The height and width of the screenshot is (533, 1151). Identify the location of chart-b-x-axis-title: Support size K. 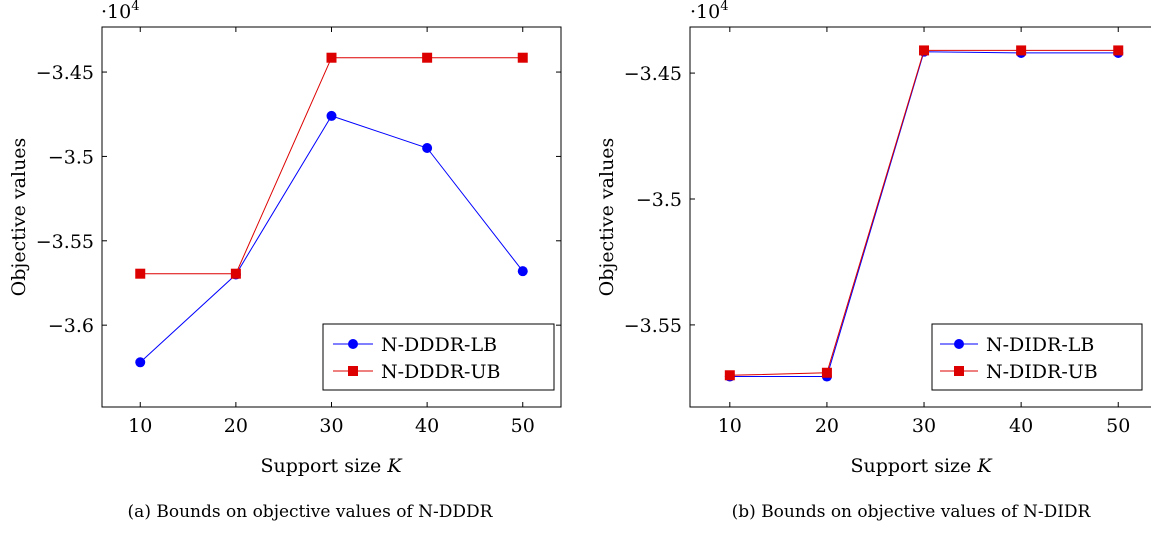
(921, 466).